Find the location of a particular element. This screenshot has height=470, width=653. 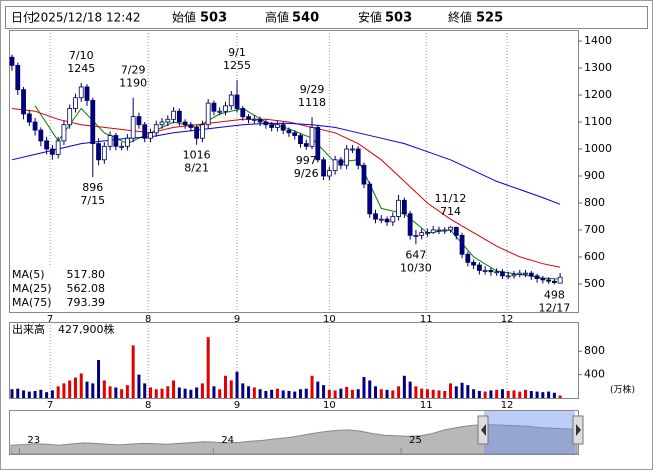

legend-name: MA(5) is located at coordinates (28, 274).